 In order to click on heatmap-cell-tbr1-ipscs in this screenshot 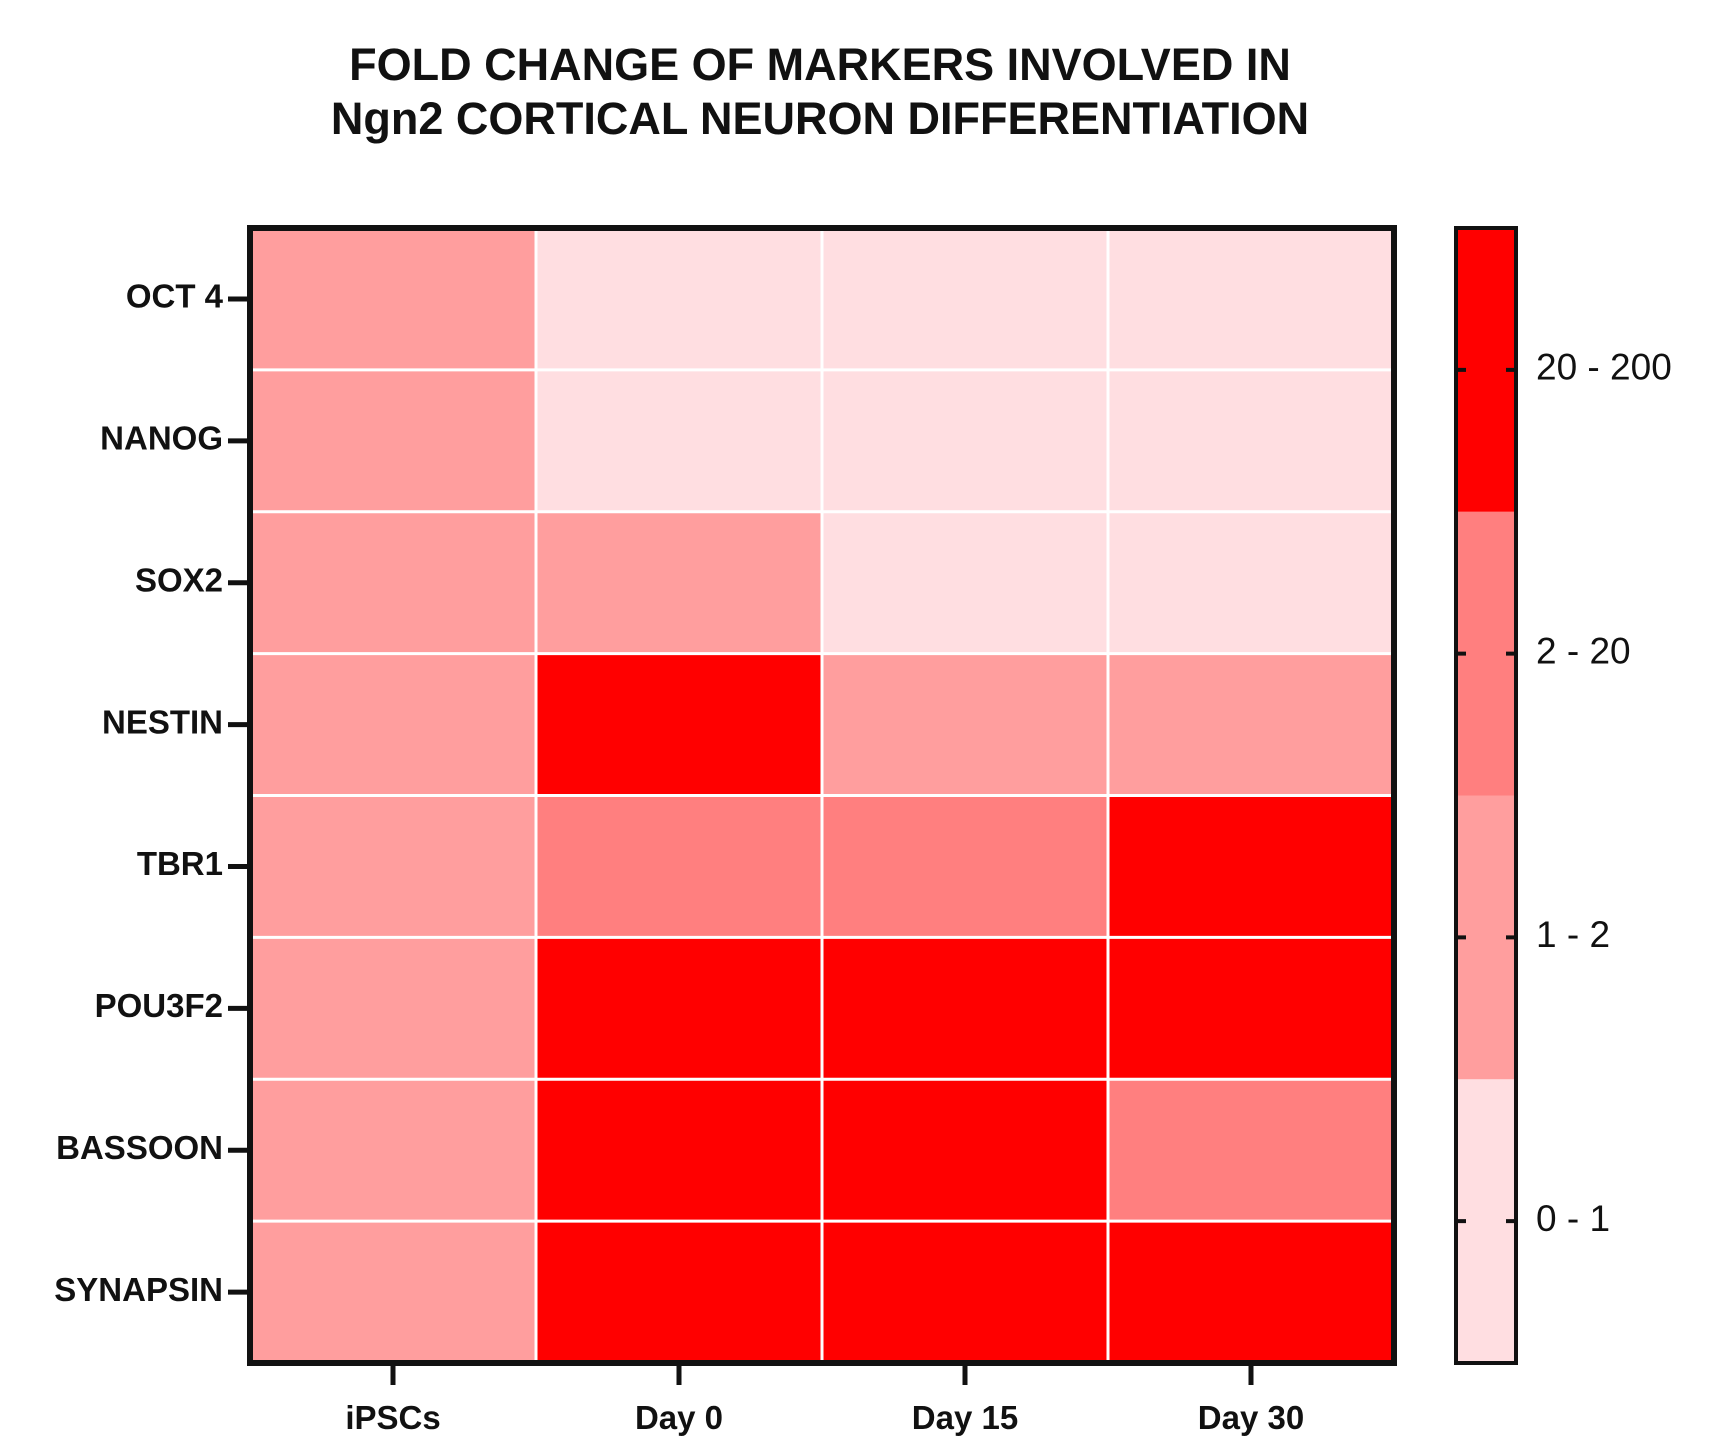, I will do `click(393, 866)`.